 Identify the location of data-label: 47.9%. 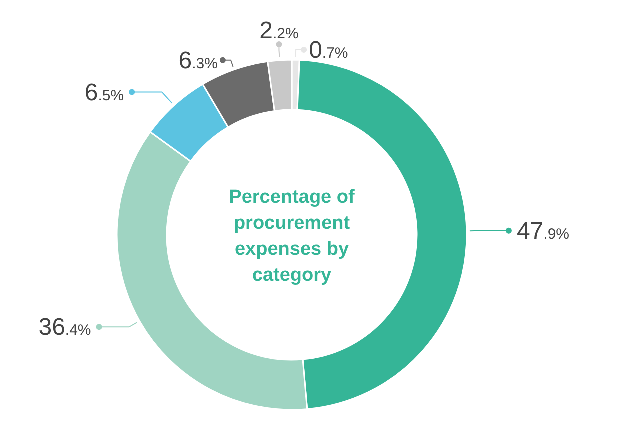
(543, 231).